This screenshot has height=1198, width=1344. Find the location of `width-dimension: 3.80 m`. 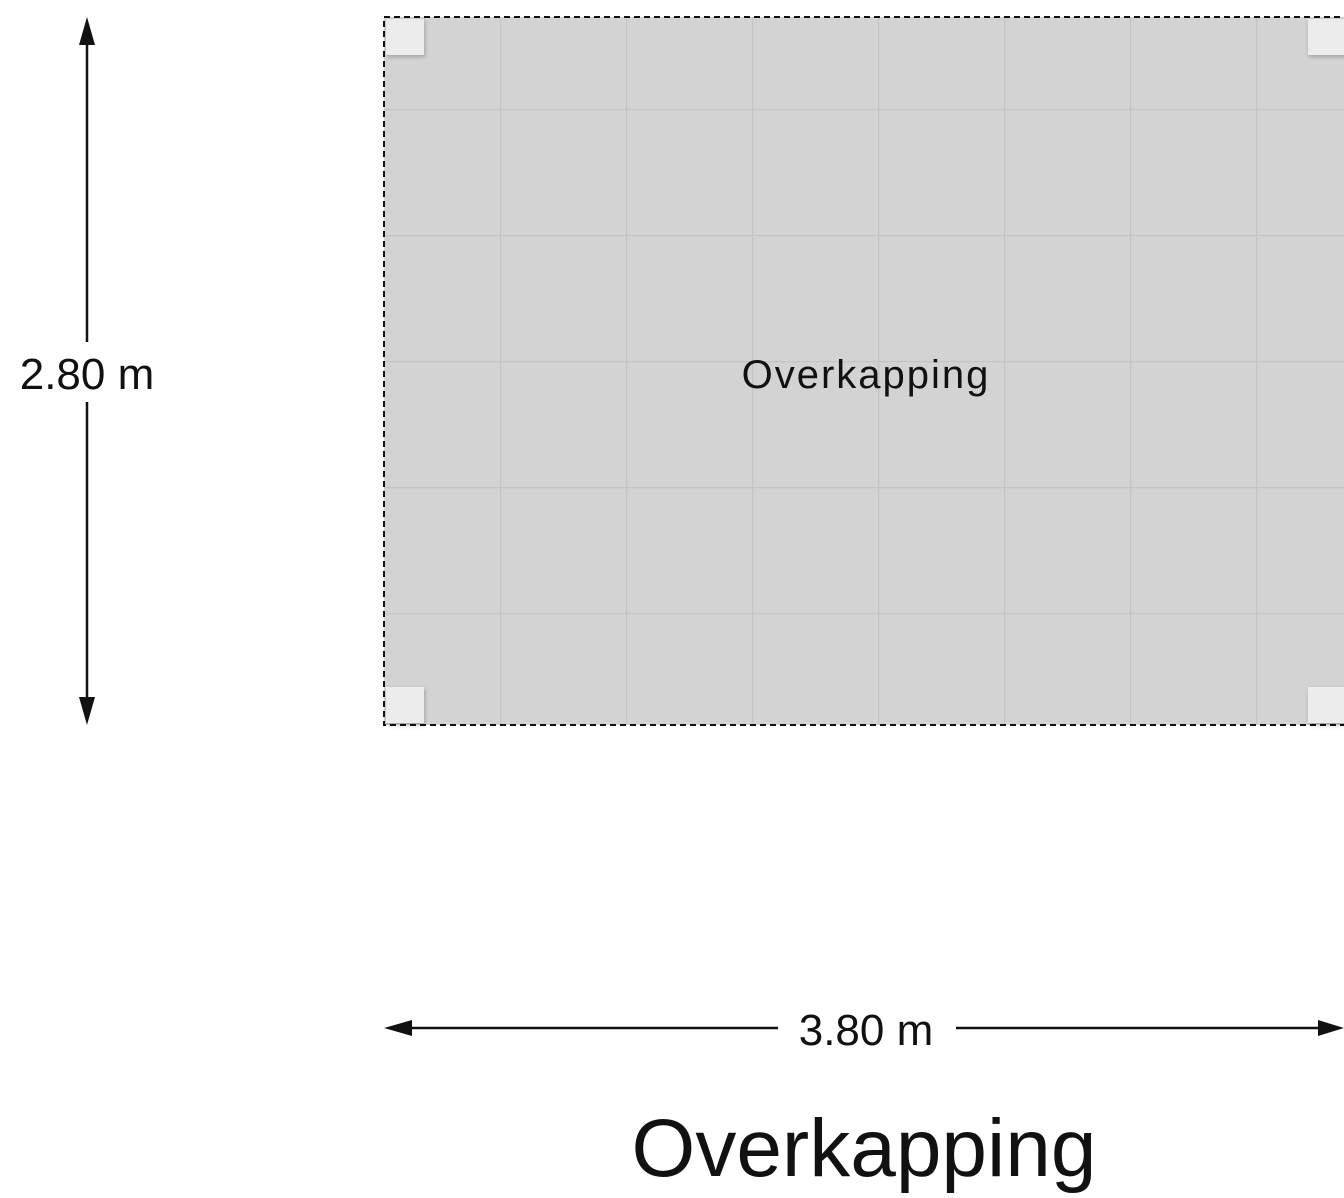

width-dimension: 3.80 m is located at coordinates (864, 1030).